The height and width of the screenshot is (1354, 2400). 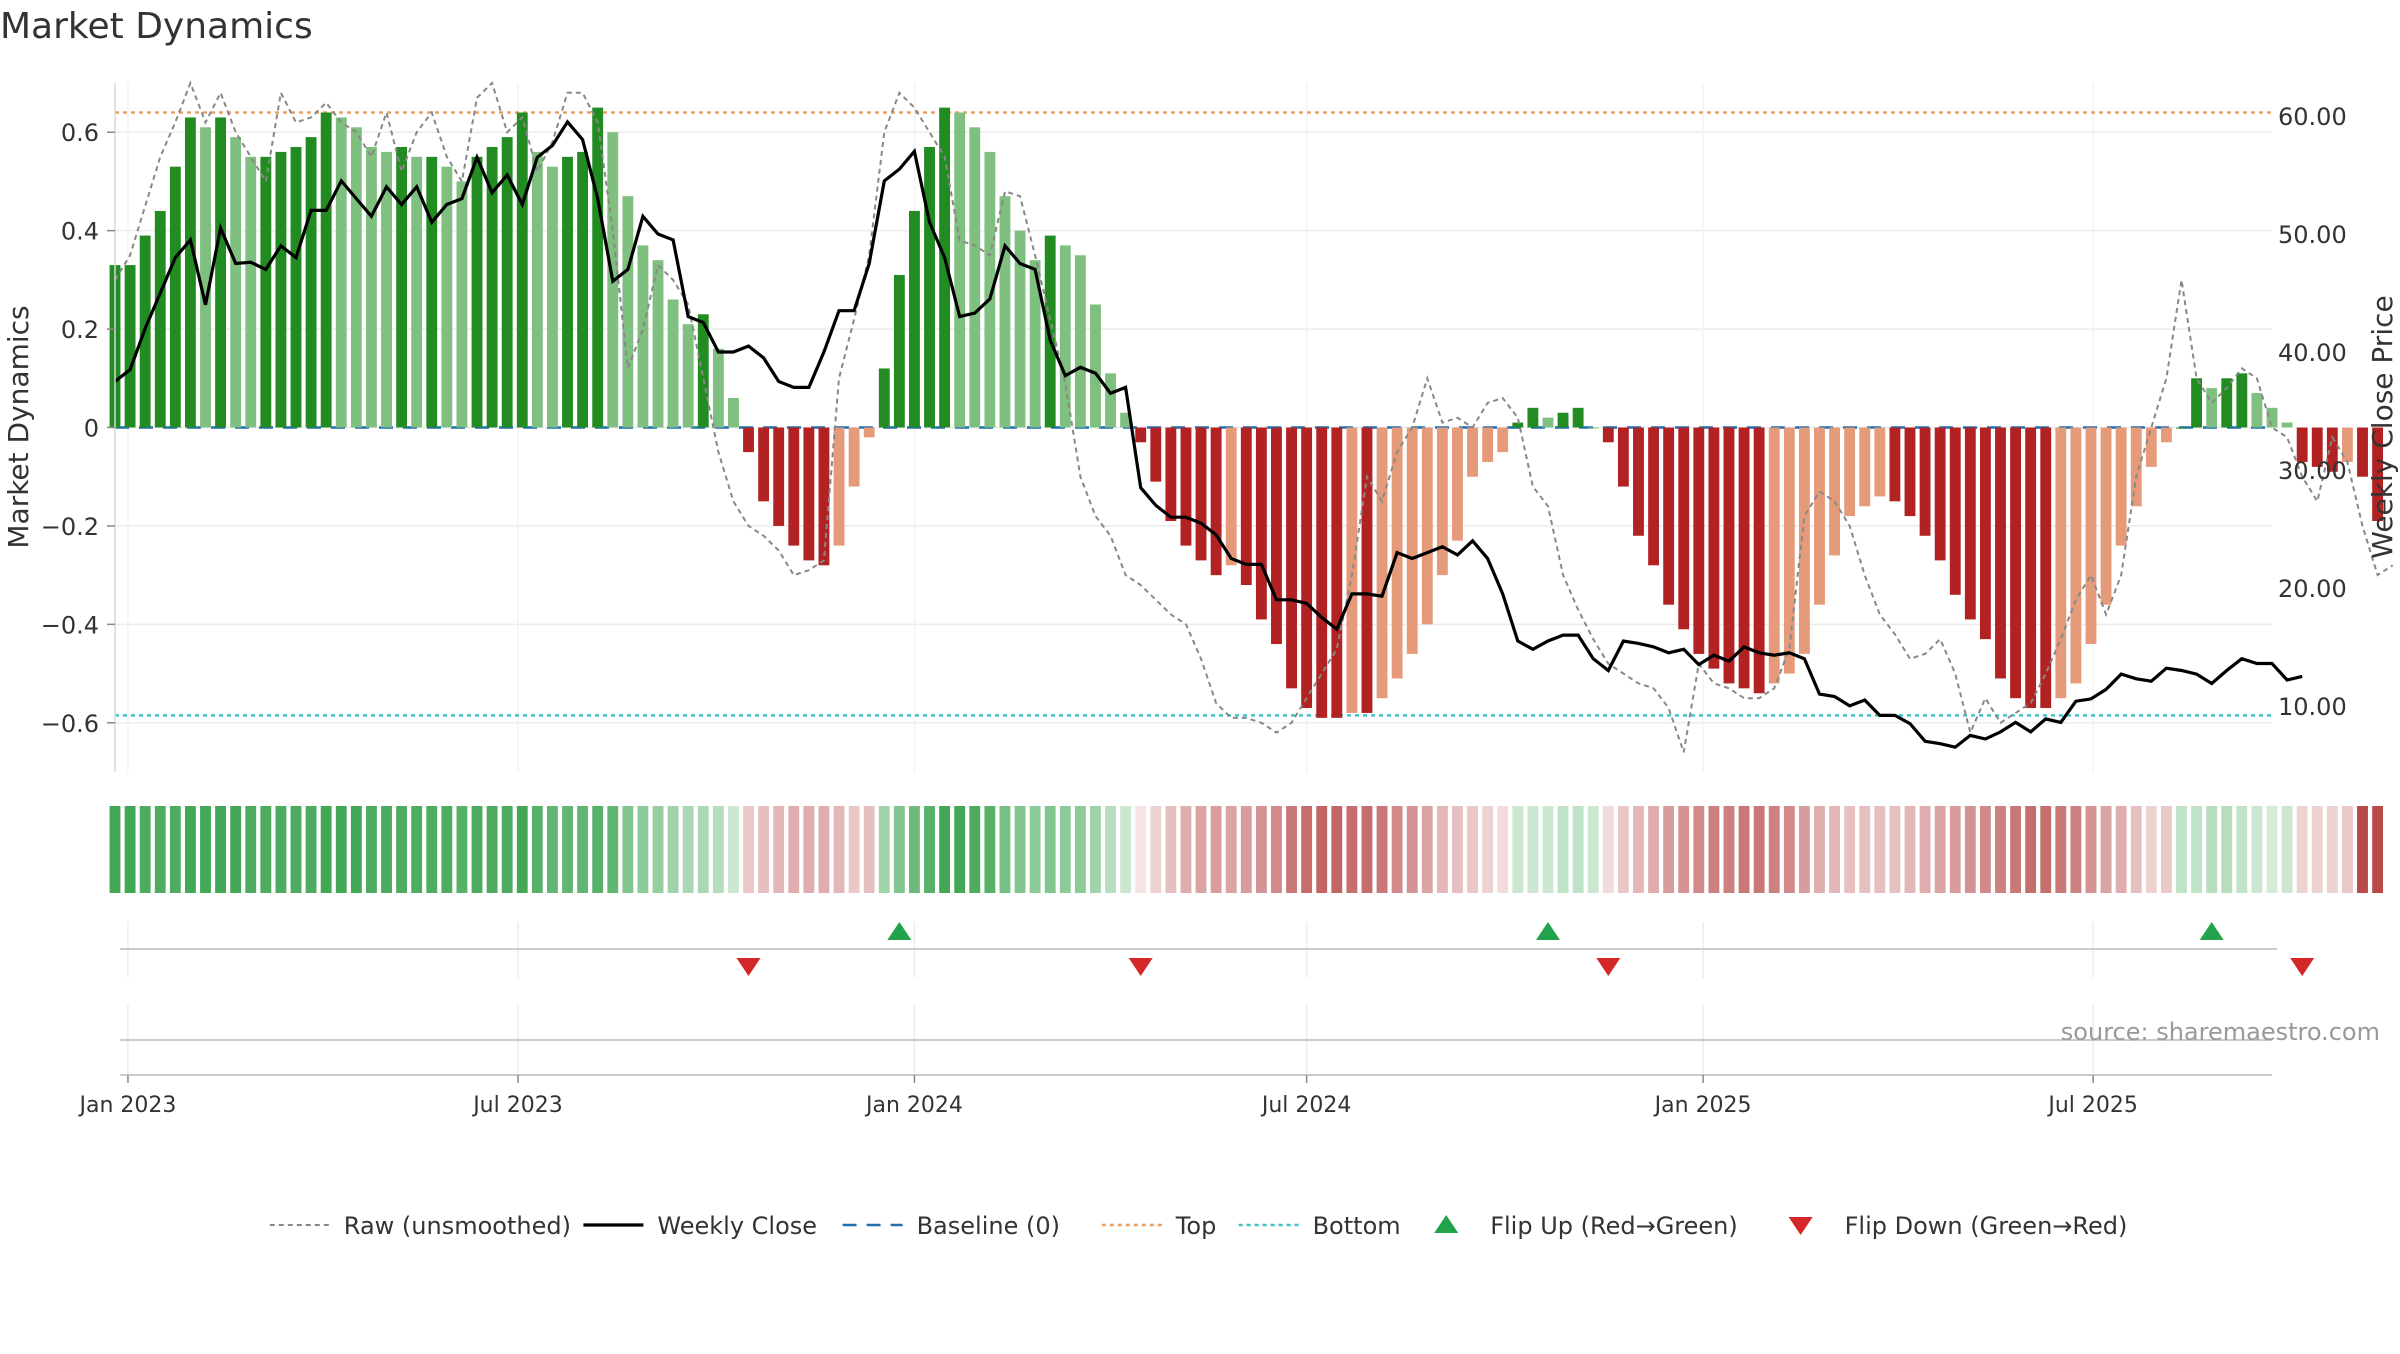 What do you see at coordinates (2220, 1032) in the screenshot?
I see `source-text: source: sharemaestro.com` at bounding box center [2220, 1032].